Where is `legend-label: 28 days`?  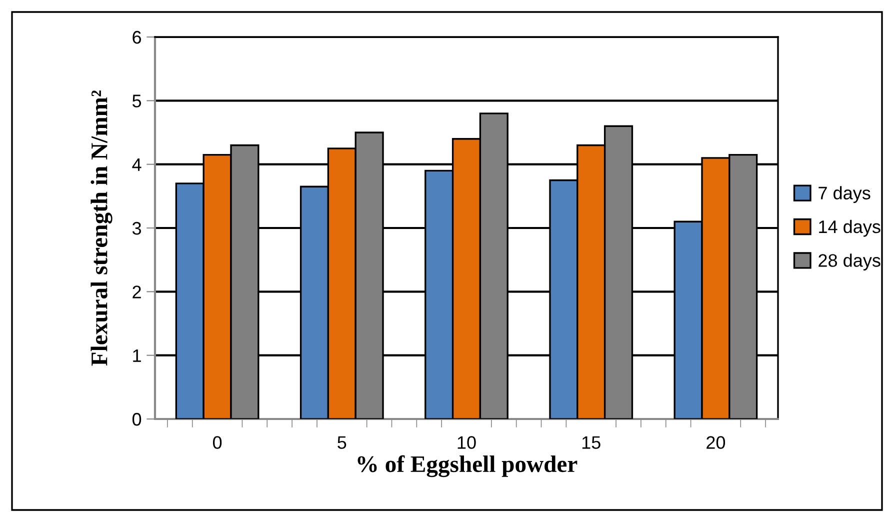
legend-label: 28 days is located at coordinates (849, 262).